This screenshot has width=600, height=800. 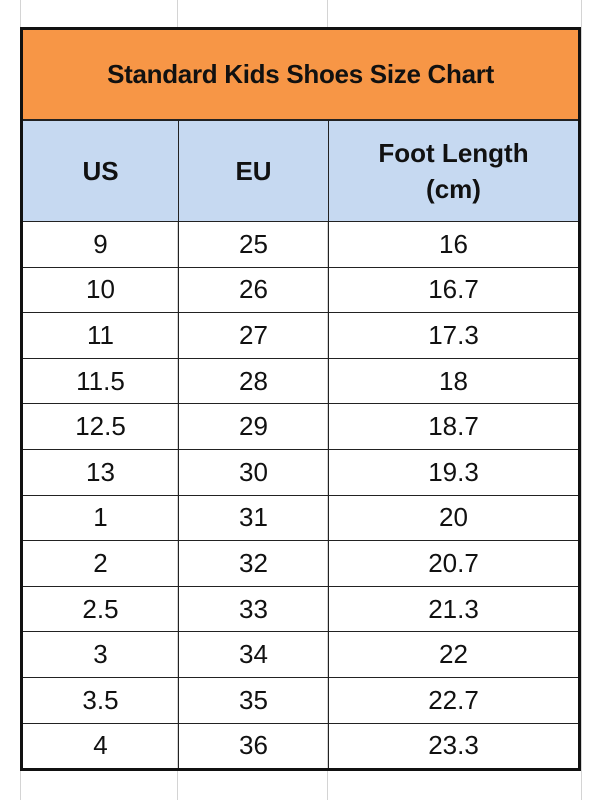 What do you see at coordinates (253, 244) in the screenshot?
I see `cell-eu: 25` at bounding box center [253, 244].